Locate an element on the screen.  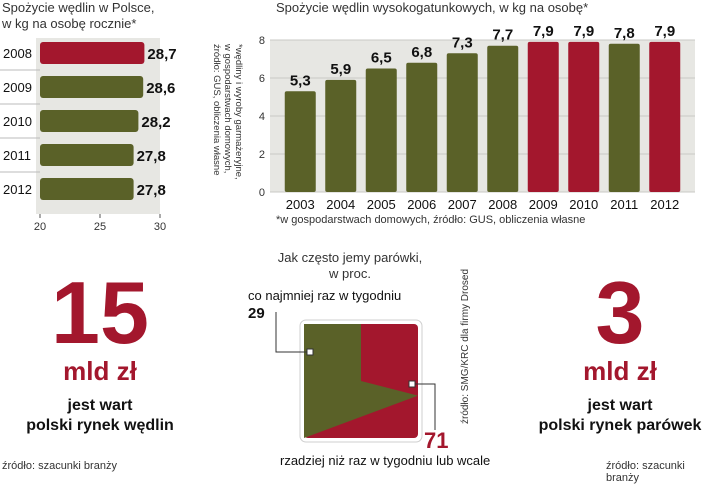
chart1-category-2008: 2008 is located at coordinates (17, 53).